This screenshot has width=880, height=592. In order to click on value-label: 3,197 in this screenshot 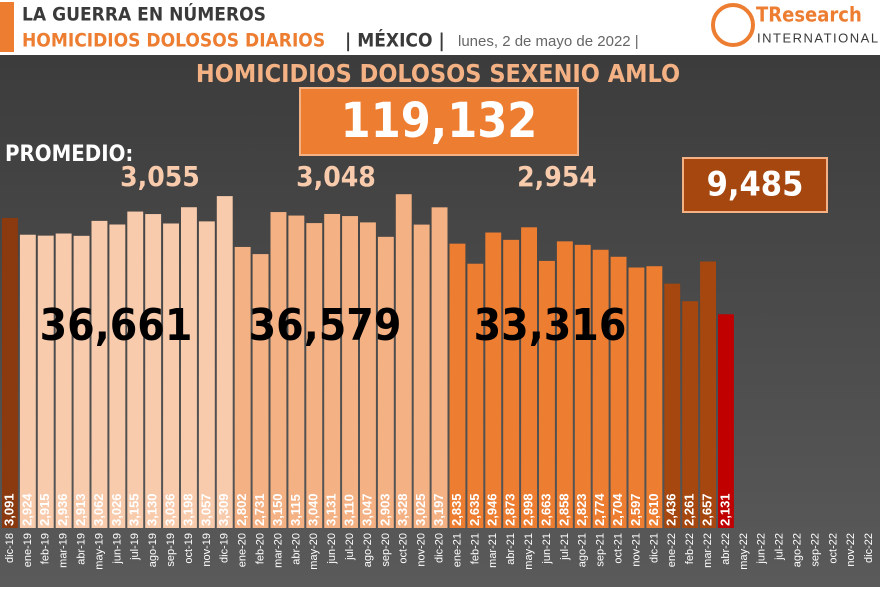, I will do `click(438, 509)`.